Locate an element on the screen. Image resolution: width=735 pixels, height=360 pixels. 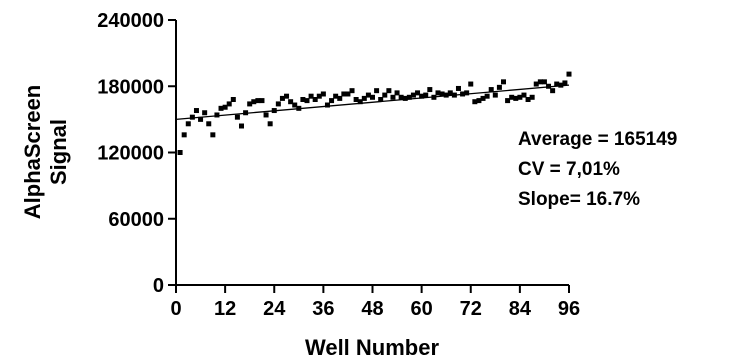
trendline-group is located at coordinates (372, 102).